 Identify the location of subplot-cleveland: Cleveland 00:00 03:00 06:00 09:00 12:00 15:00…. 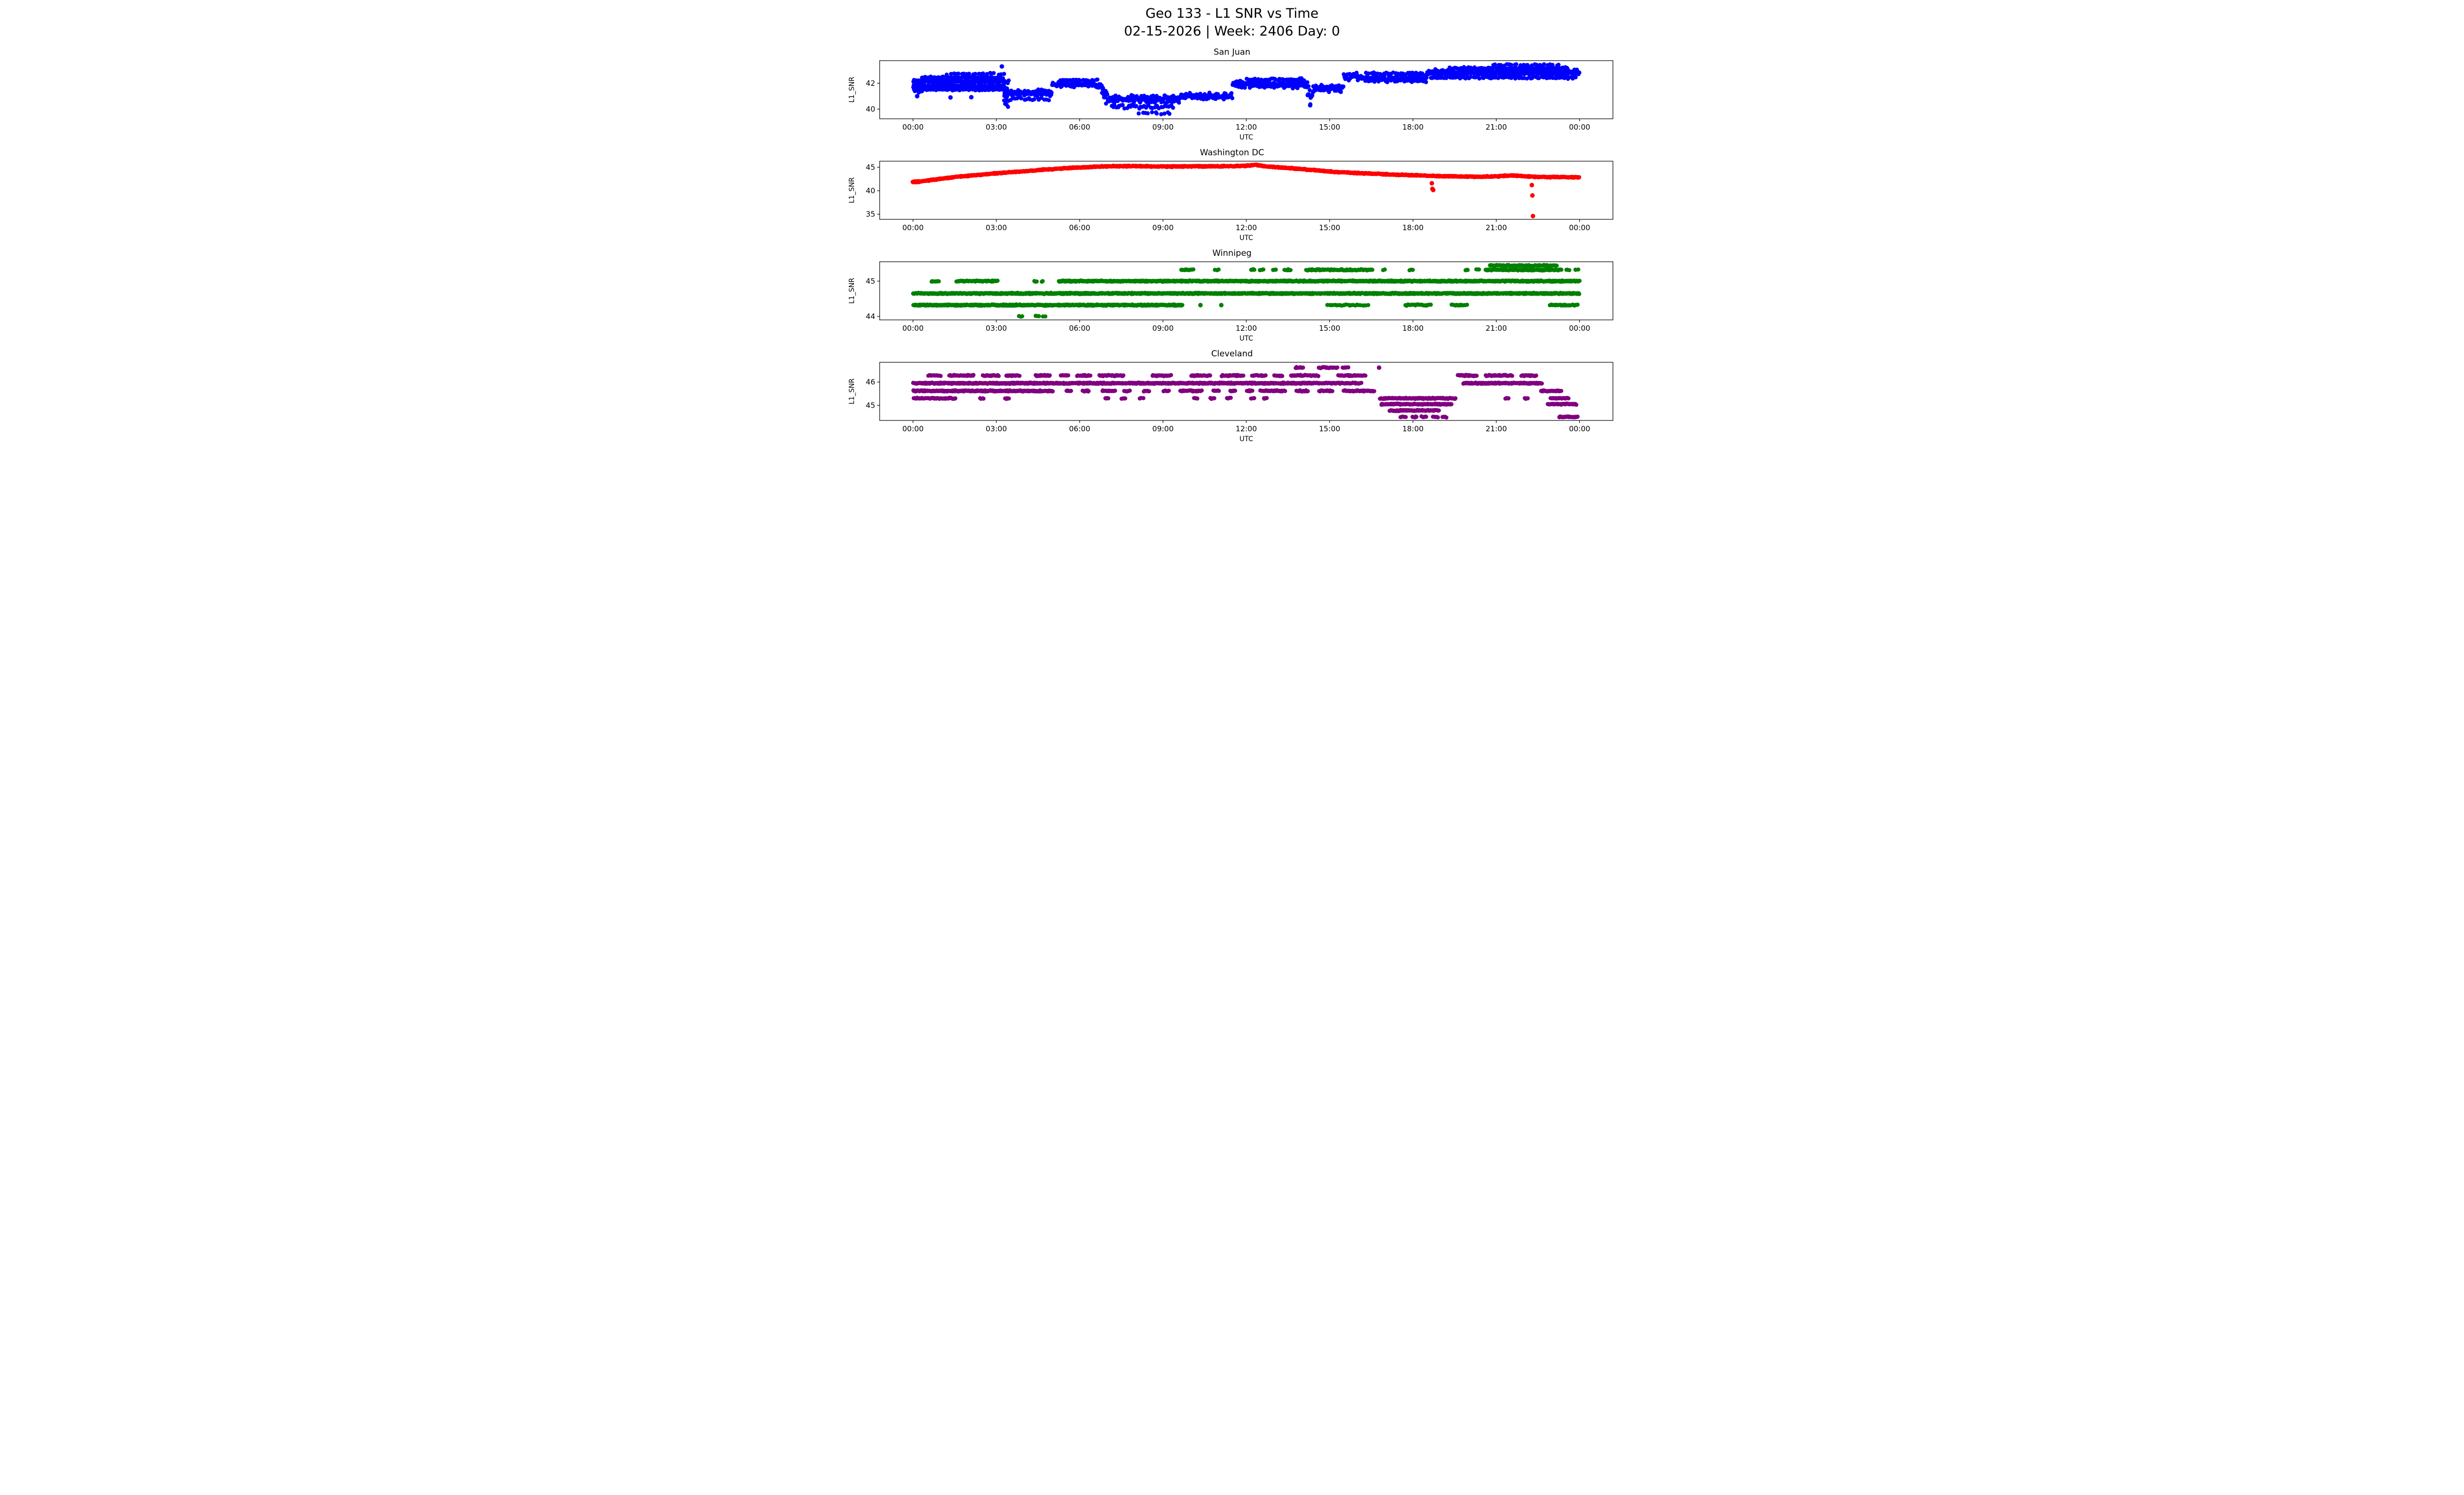
(1232, 395).